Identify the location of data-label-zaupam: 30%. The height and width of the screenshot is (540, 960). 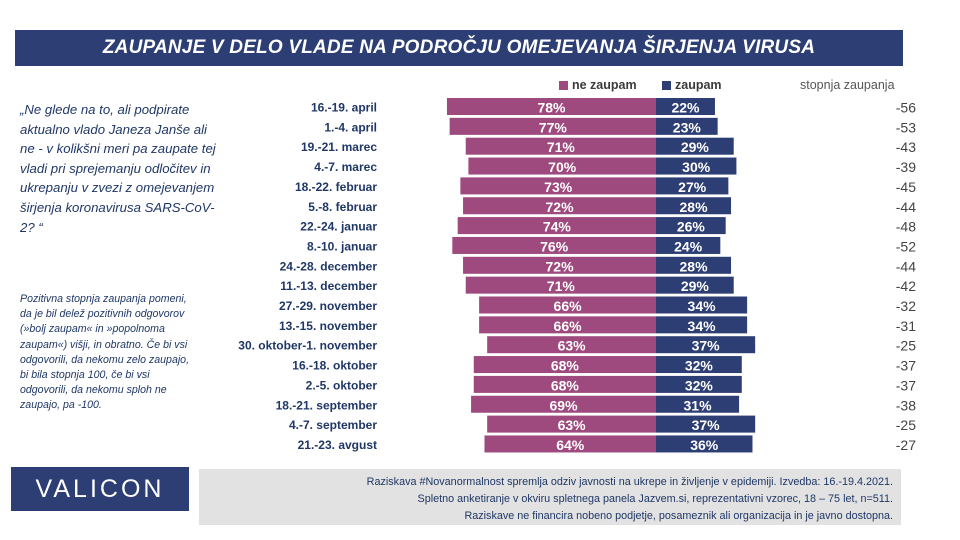
(696, 167).